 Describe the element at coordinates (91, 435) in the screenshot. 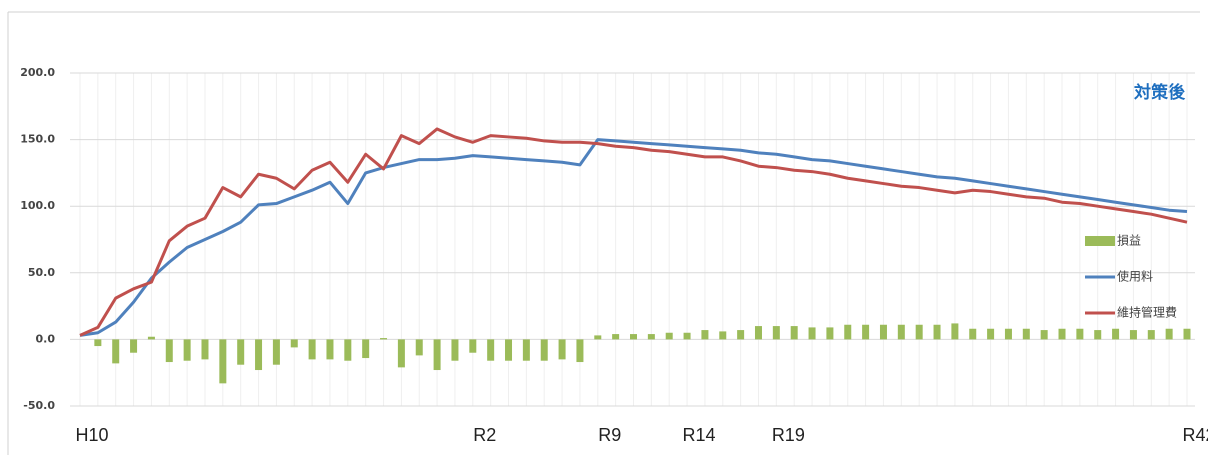

I see `x-tick-label: H10` at that location.